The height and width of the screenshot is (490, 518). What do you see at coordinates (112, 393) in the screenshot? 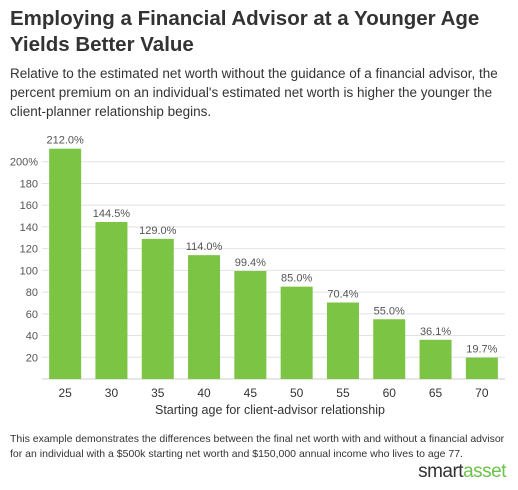
I see `x-tick-label: 30` at bounding box center [112, 393].